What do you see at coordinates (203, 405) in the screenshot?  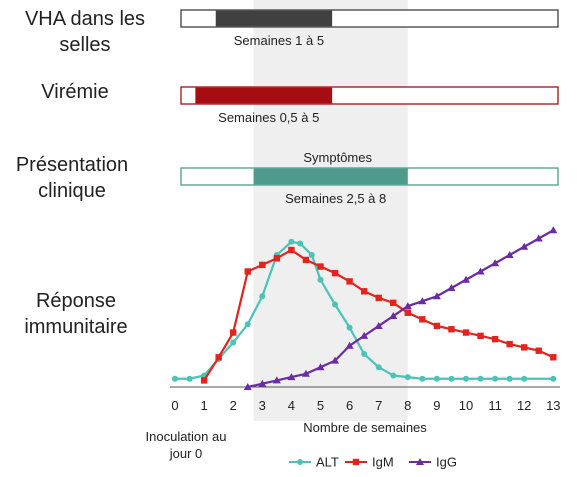 I see `x-tick-label-1: 1` at bounding box center [203, 405].